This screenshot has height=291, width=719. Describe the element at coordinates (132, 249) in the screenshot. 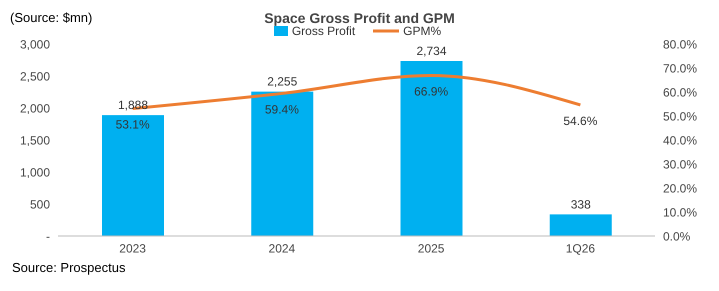

I see `x-tick-label: 2023` at that location.